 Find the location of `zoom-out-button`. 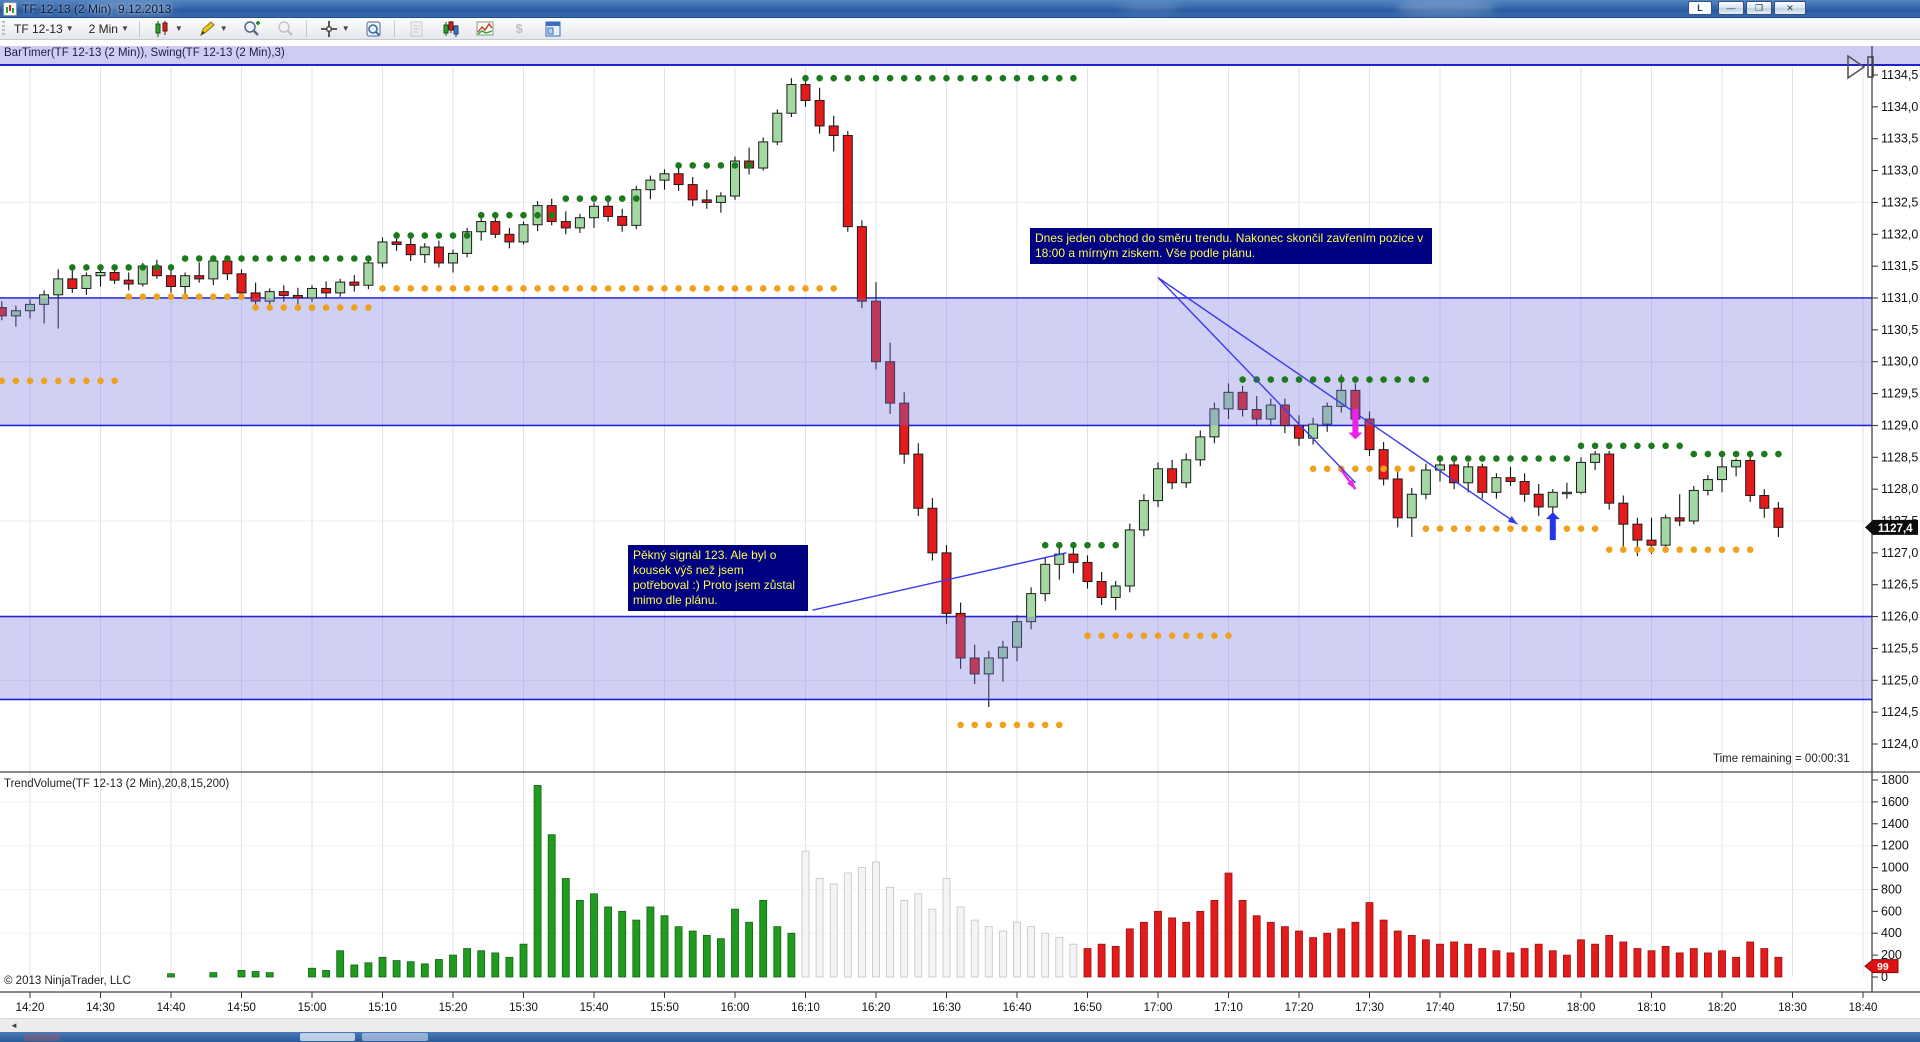

zoom-out-button is located at coordinates (286, 29).